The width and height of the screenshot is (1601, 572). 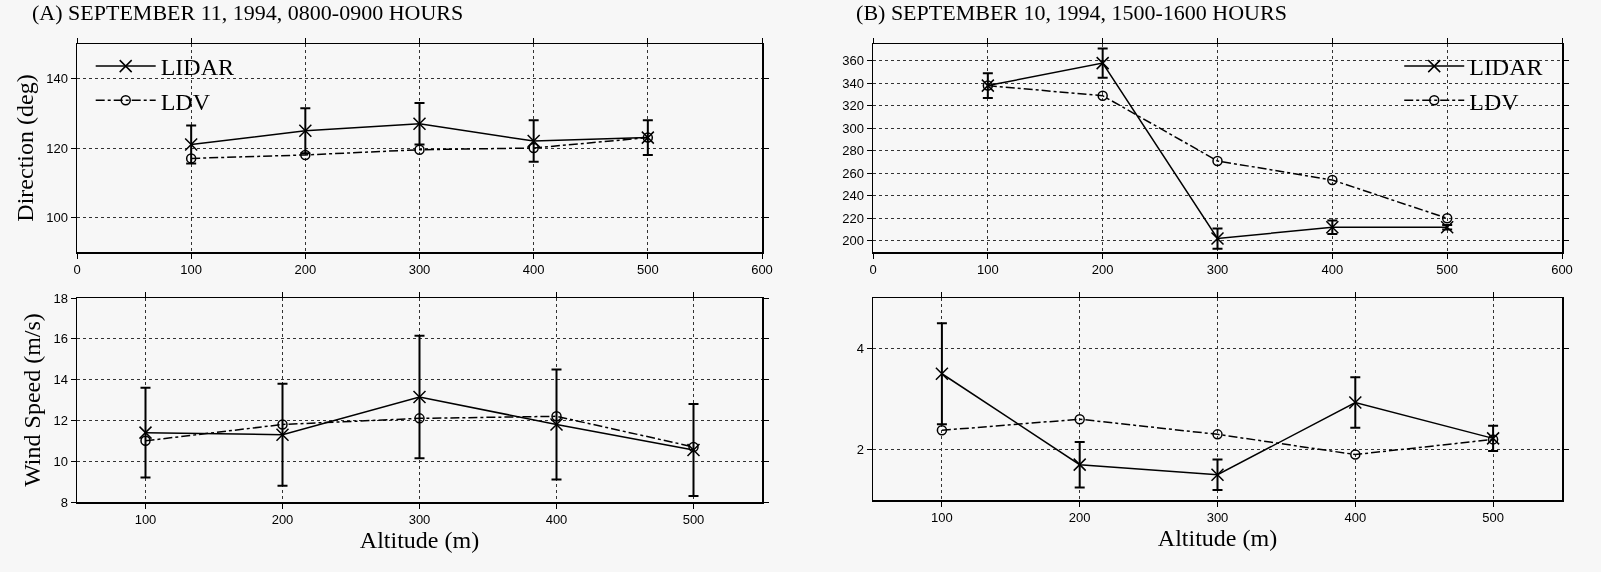 I want to click on y-tick-label: 220, so click(x=853, y=218).